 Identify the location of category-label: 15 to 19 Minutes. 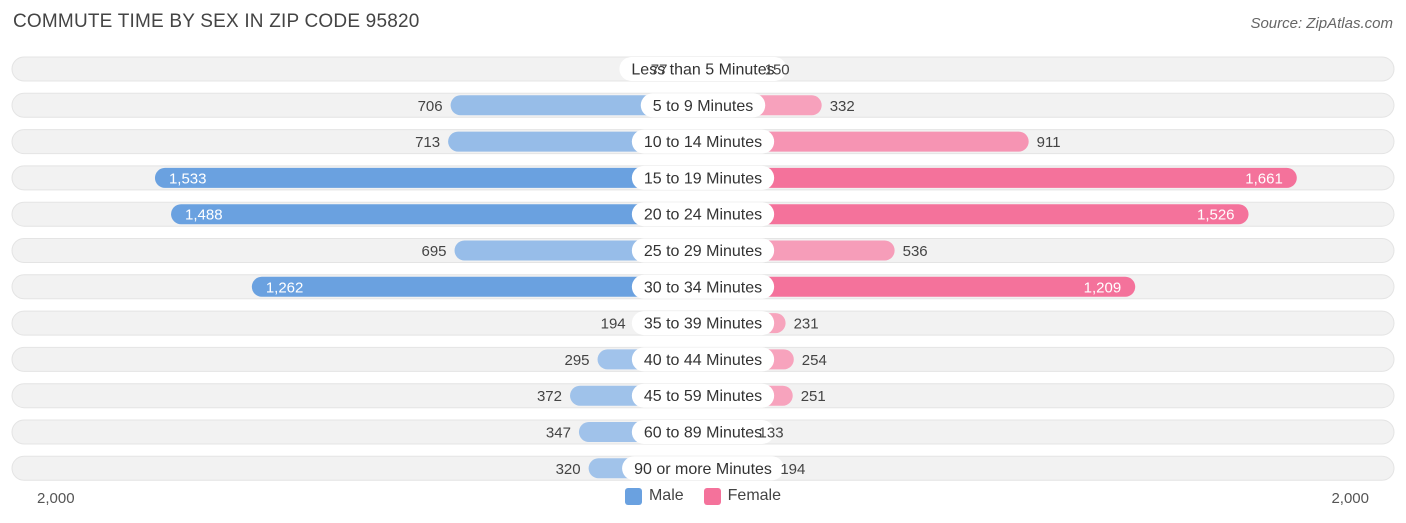
(703, 178).